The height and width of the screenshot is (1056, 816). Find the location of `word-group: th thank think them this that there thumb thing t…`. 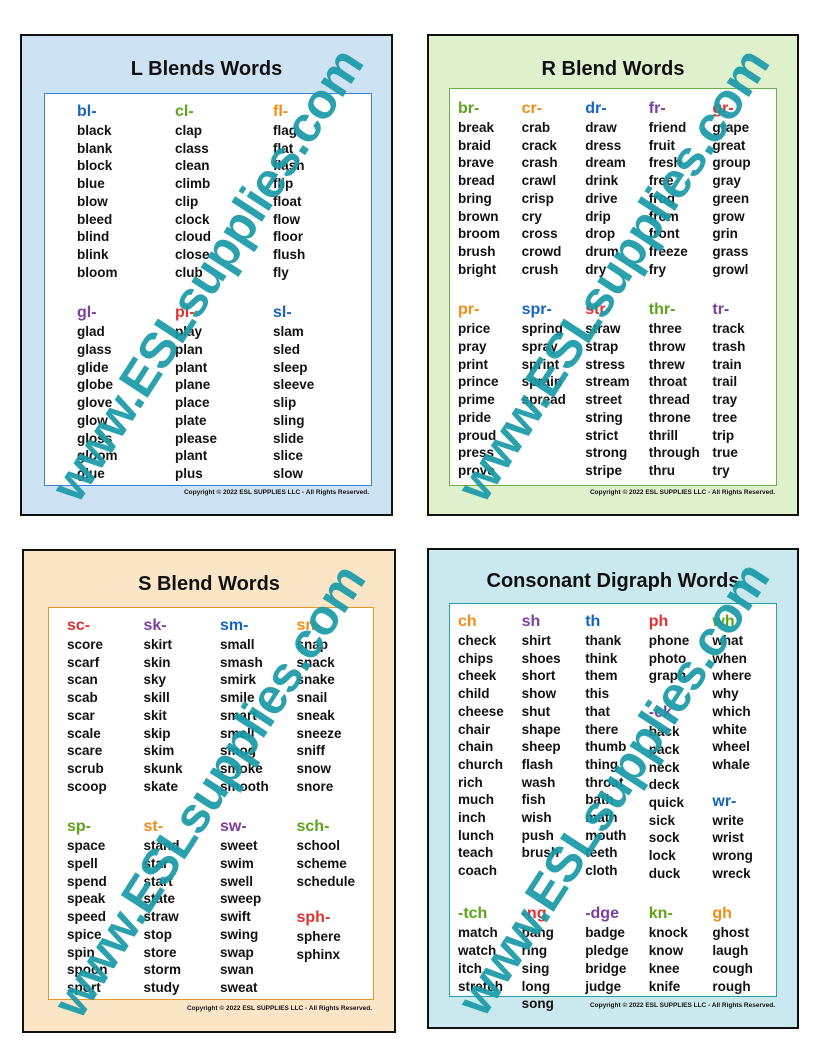

word-group: th thank think them this that there thumb thing t… is located at coordinates (617, 746).